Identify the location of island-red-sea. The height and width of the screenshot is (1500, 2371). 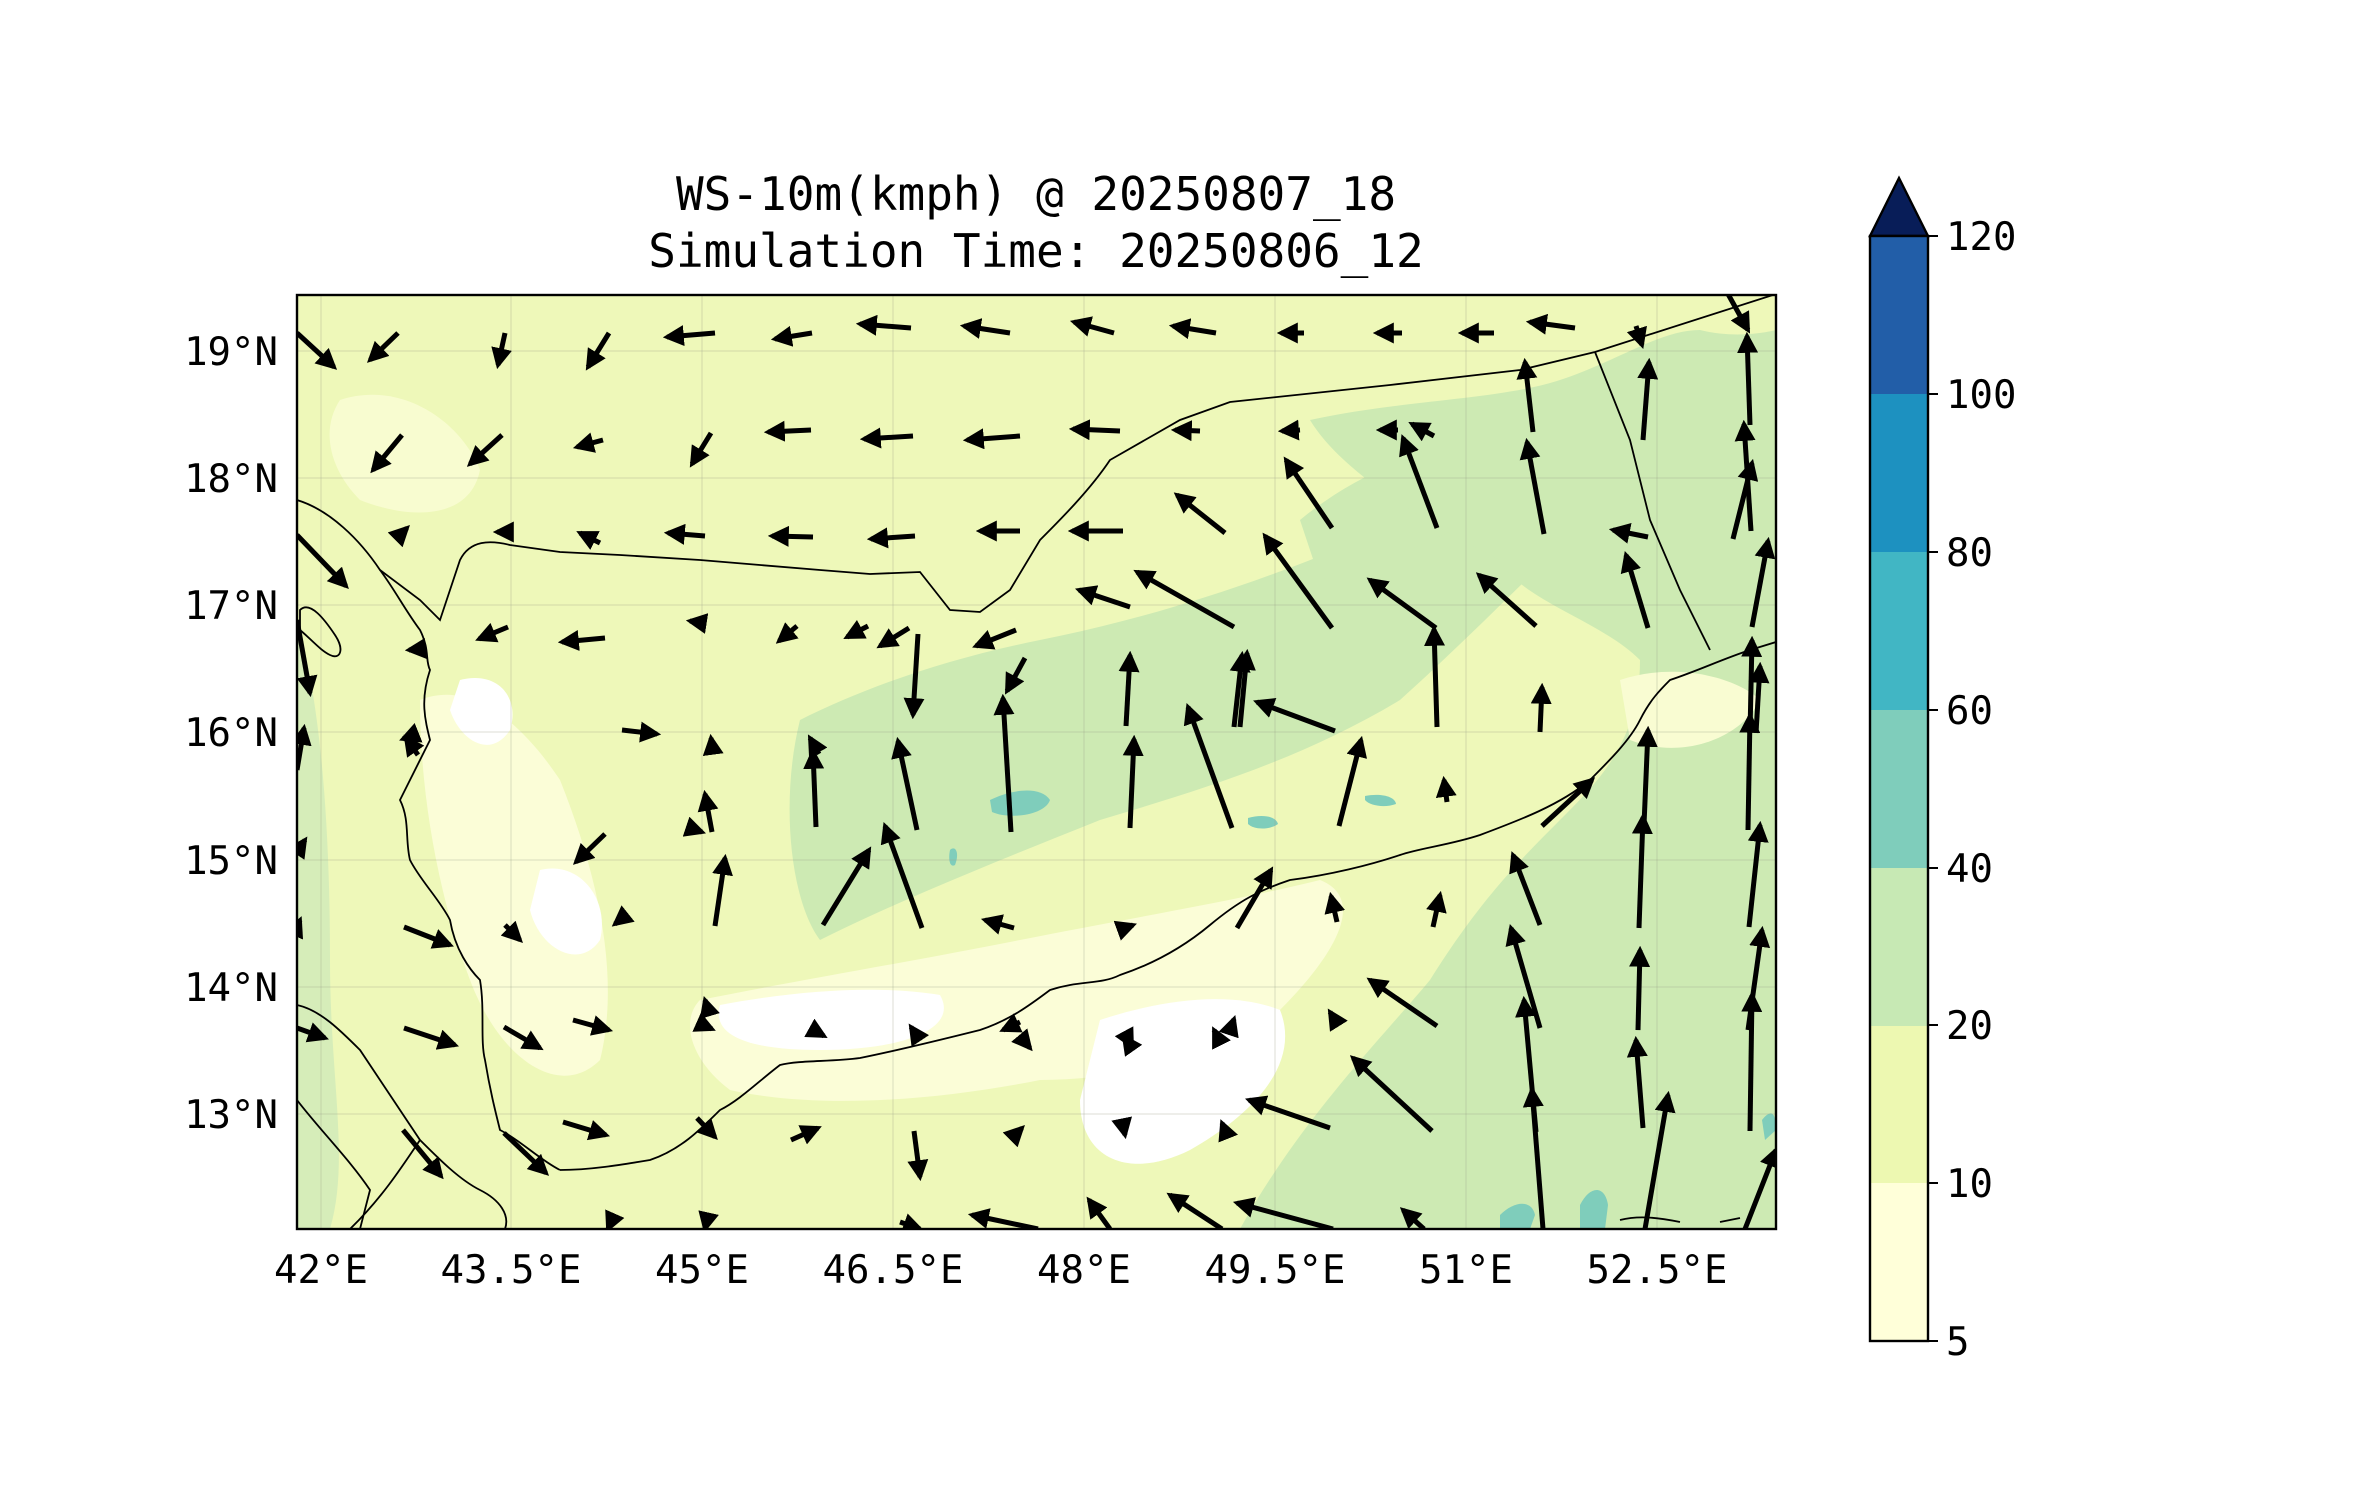
(320, 632).